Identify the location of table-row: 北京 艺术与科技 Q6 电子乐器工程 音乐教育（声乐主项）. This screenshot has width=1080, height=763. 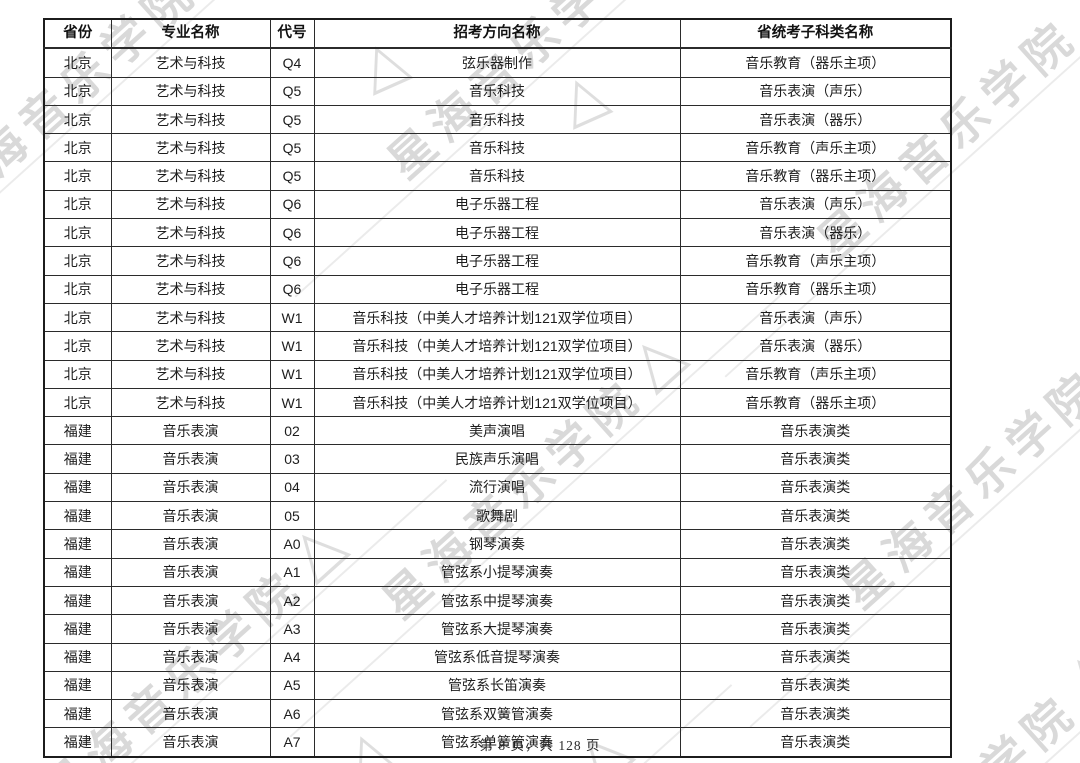
(497, 261).